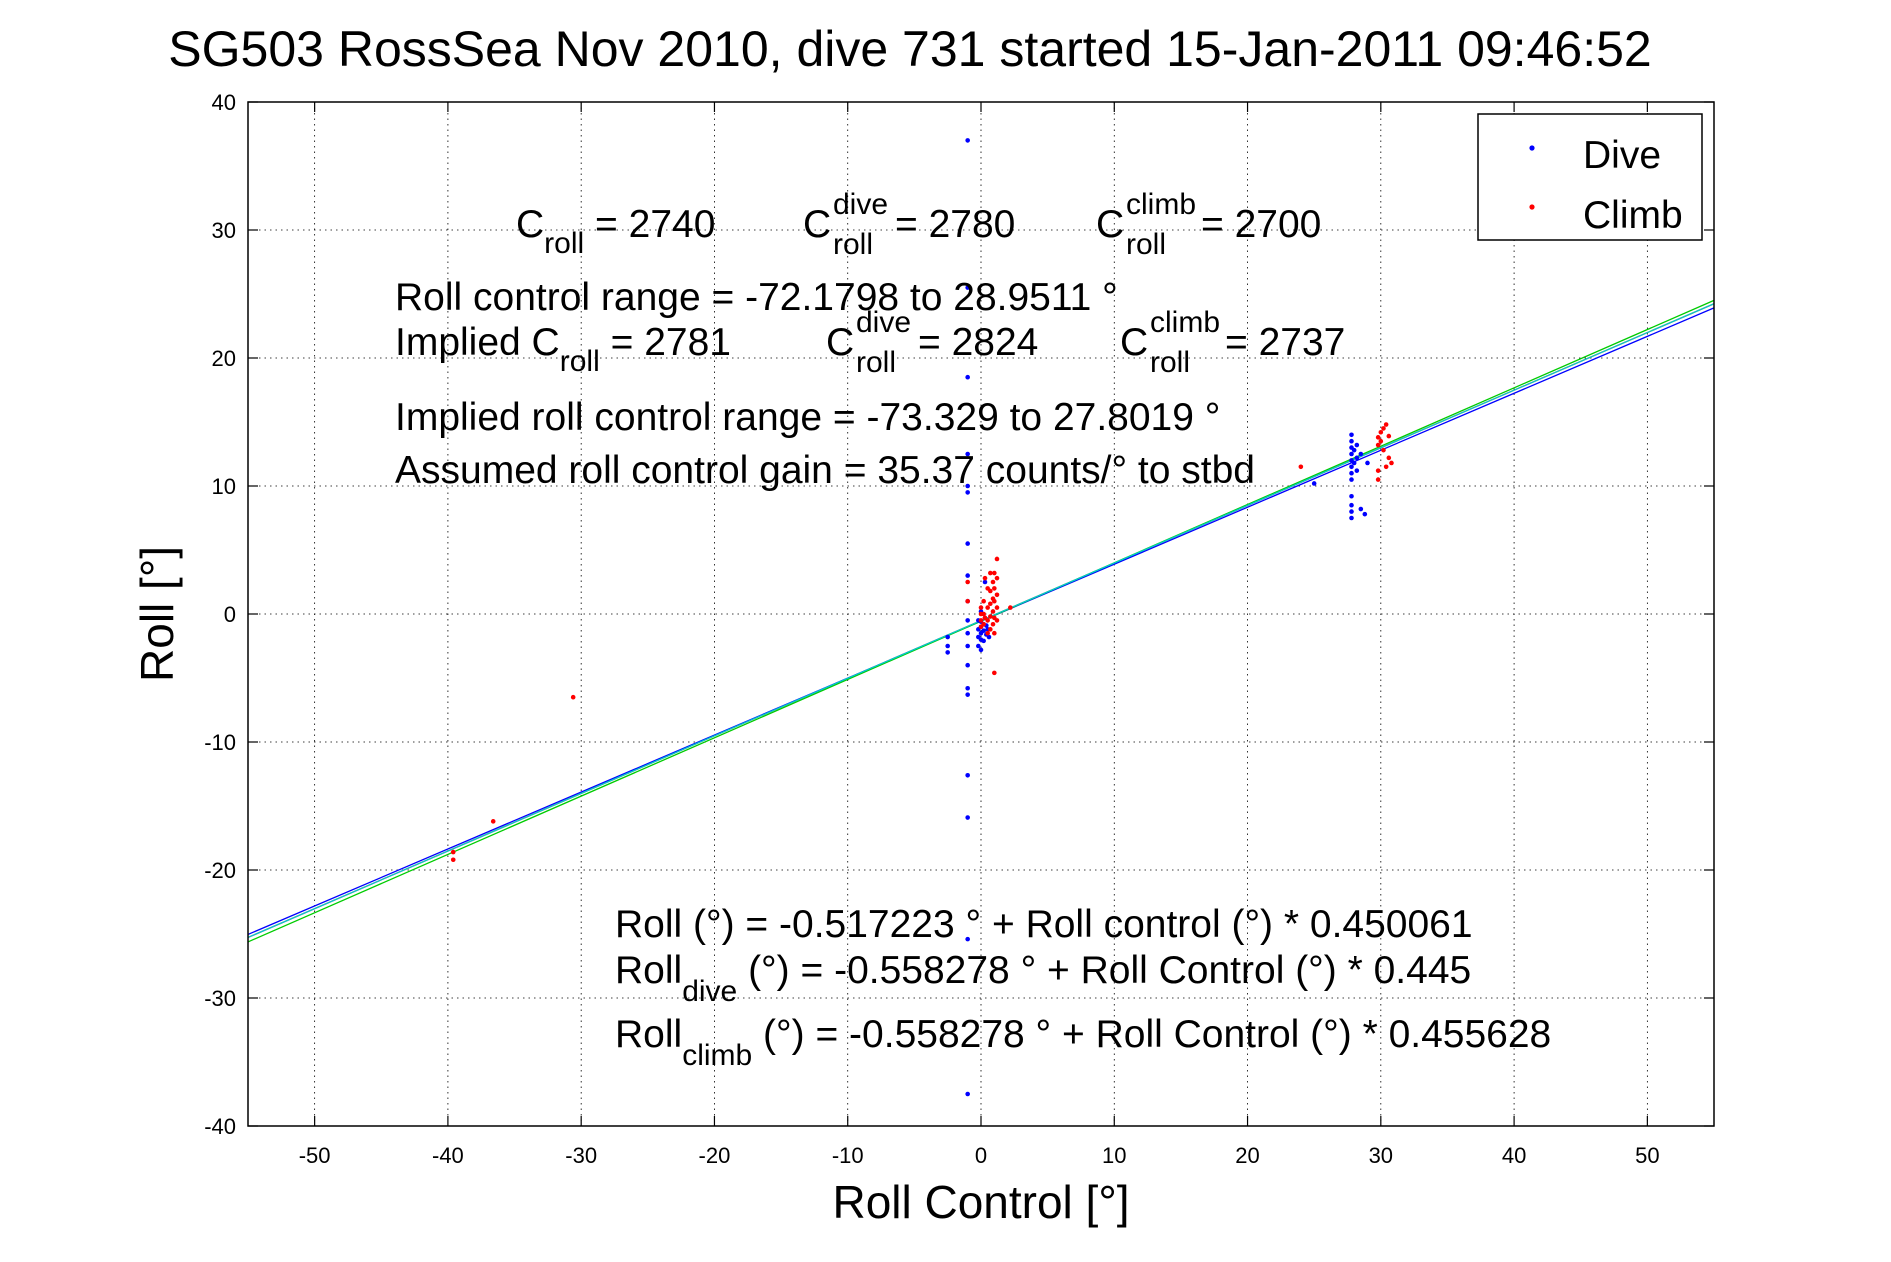 This screenshot has height=1262, width=1891. Describe the element at coordinates (715, 1155) in the screenshot. I see `x-tick-label: -20` at that location.